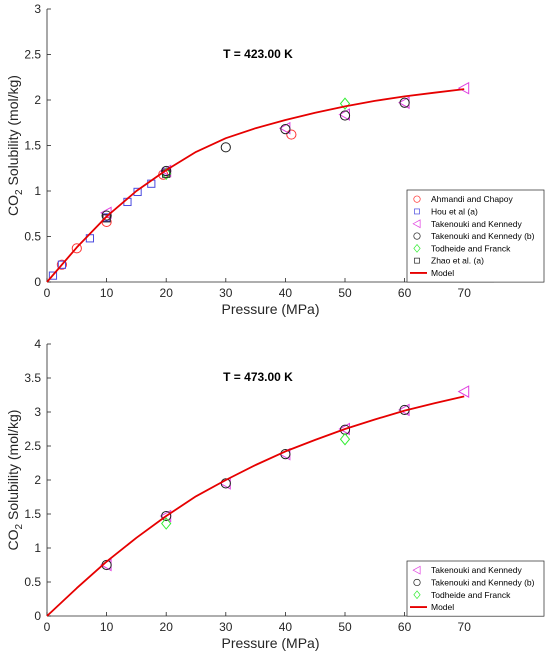 The height and width of the screenshot is (658, 550). Describe the element at coordinates (32, 378) in the screenshot. I see `y-tick-label: 3.5` at that location.